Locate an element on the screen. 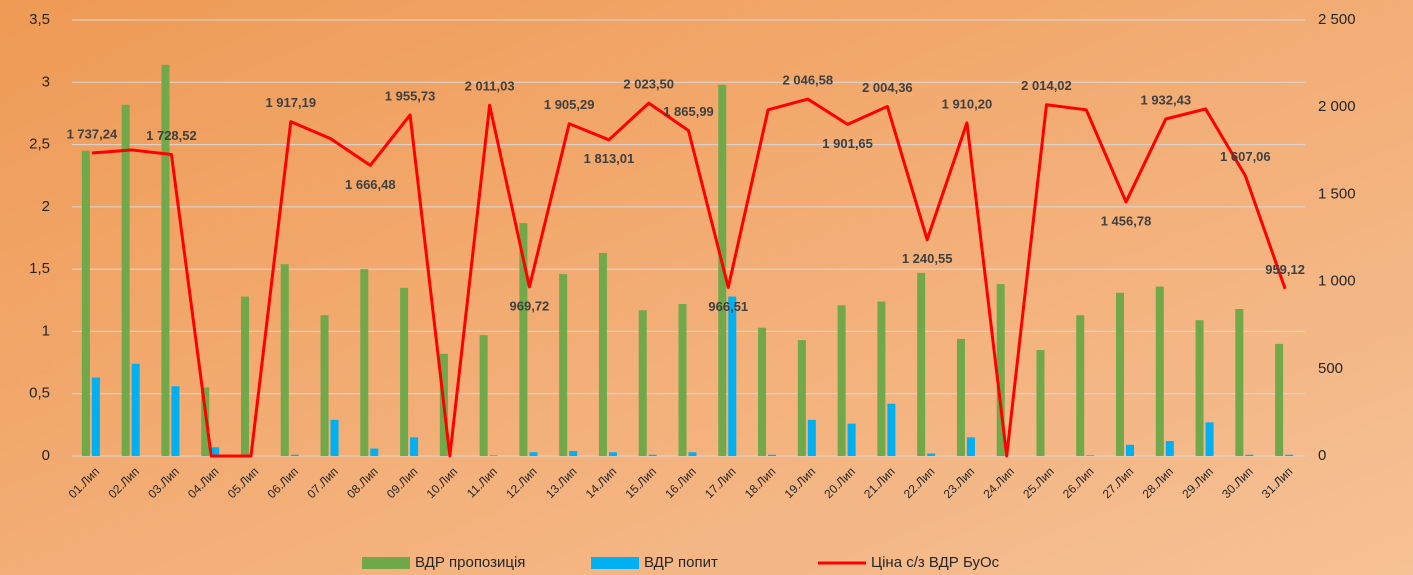 This screenshot has width=1413, height=575. data-label: 1 728,52 is located at coordinates (171, 135).